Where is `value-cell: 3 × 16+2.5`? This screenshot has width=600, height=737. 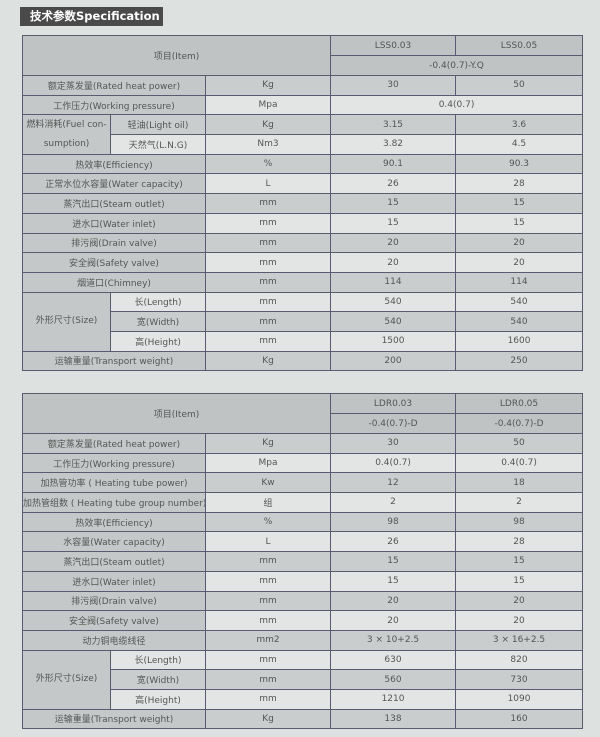
value-cell: 3 × 16+2.5 is located at coordinates (519, 640).